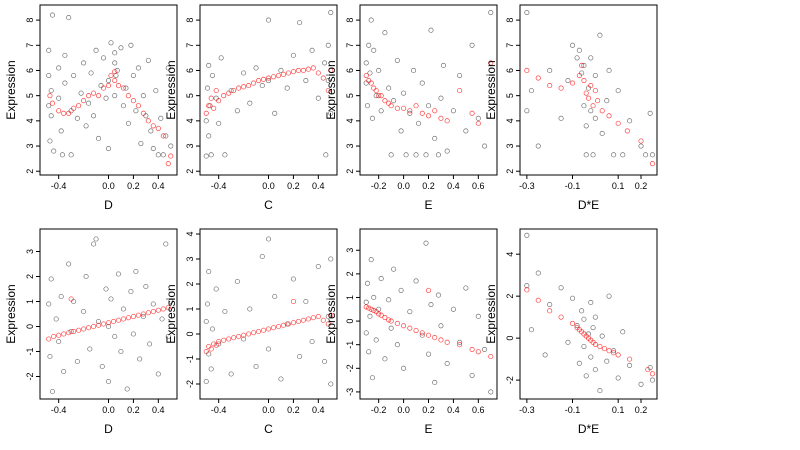 The height and width of the screenshot is (450, 800). What do you see at coordinates (30, 171) in the screenshot?
I see `y-tick-label: 2` at bounding box center [30, 171].